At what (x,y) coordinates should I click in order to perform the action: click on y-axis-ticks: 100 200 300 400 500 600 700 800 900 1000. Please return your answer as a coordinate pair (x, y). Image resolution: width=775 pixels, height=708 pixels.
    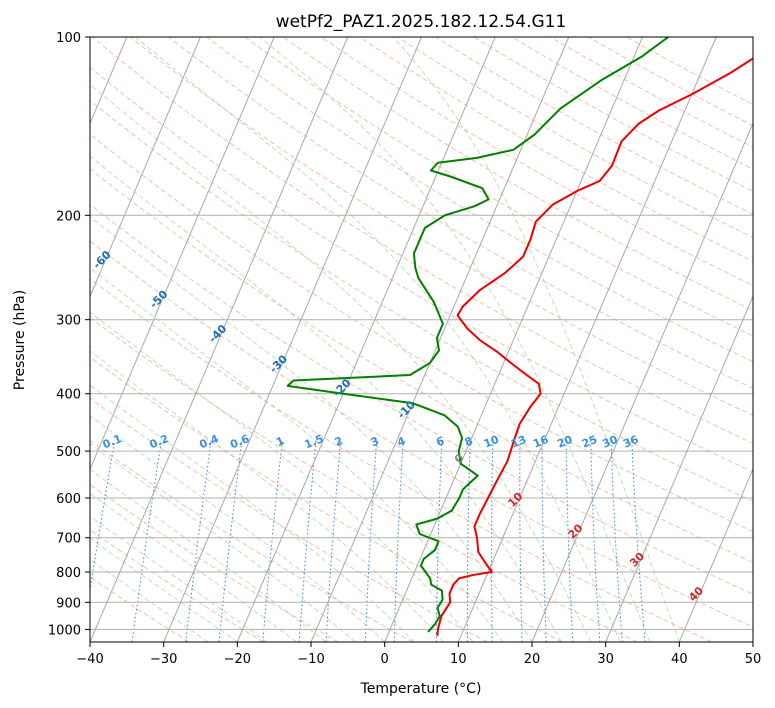
    Looking at the image, I should click on (69, 334).